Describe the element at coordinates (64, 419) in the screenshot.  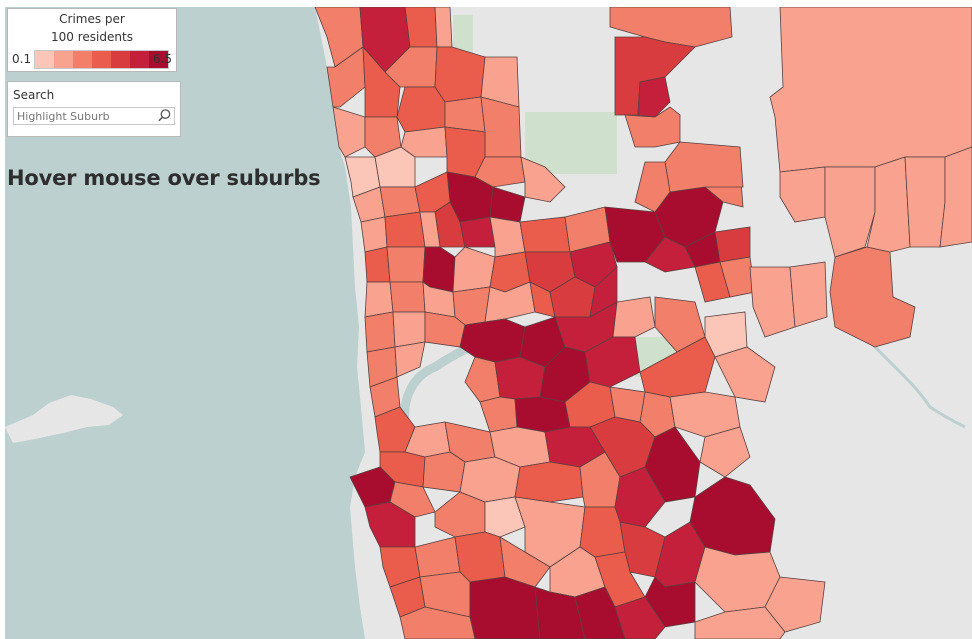
I see `rottnest-island` at that location.